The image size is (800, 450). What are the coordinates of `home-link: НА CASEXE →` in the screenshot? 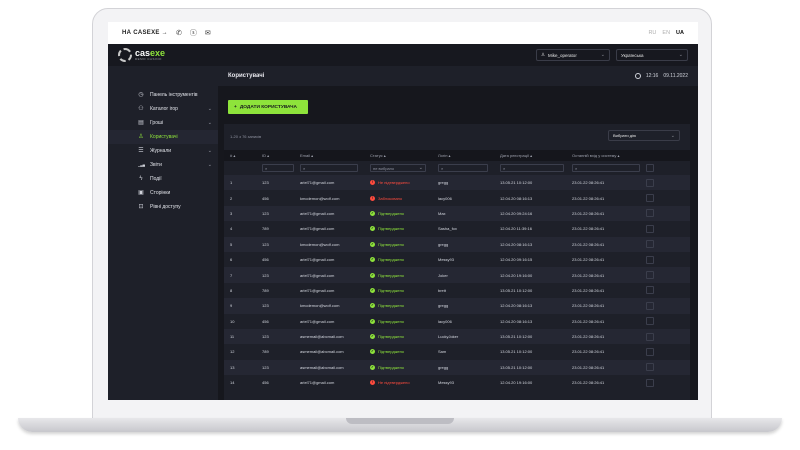 It's located at (145, 33).